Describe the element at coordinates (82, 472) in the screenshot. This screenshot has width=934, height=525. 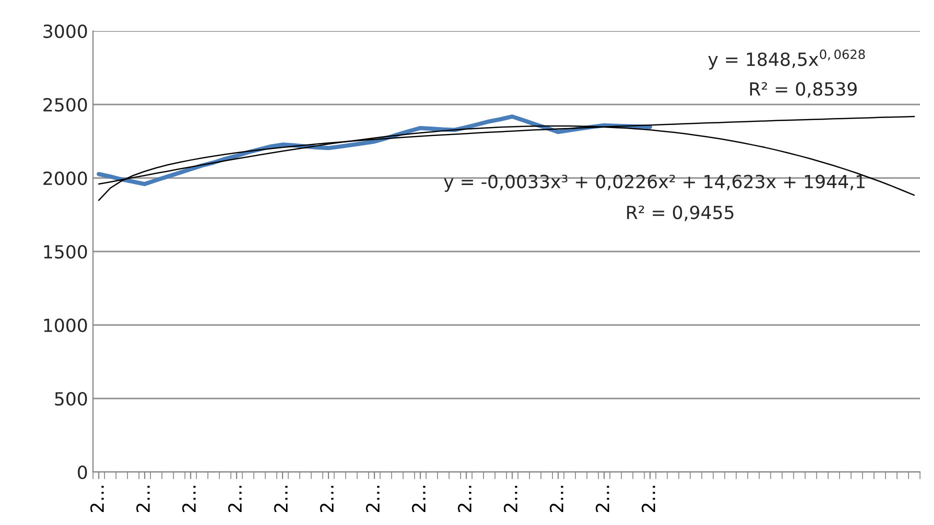
I see `y-tick-label: 0` at that location.